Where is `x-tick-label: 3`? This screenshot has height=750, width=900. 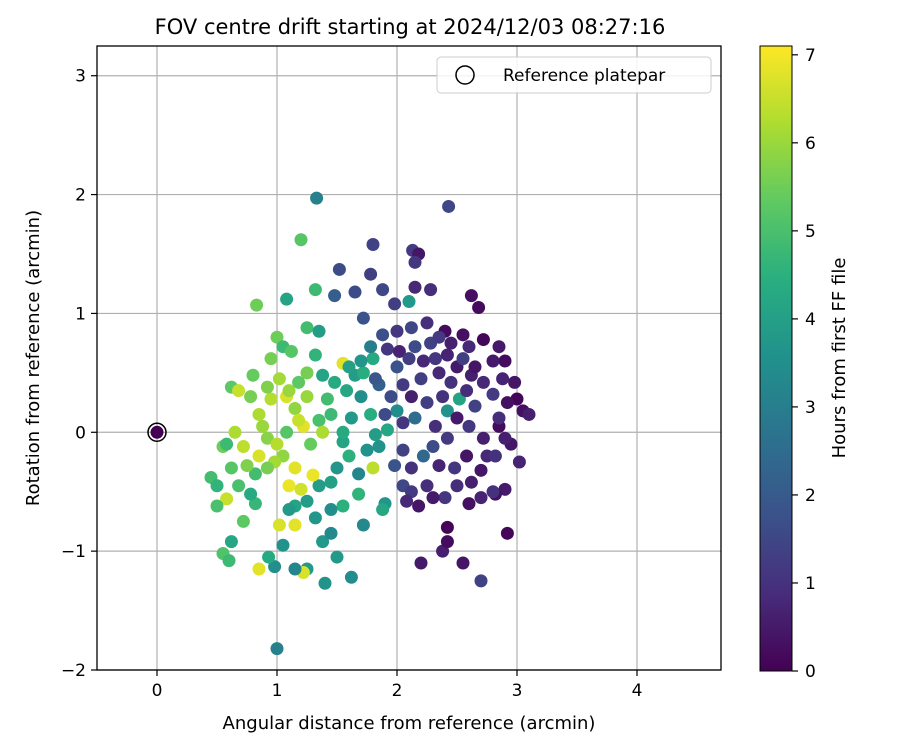 x-tick-label: 3 is located at coordinates (517, 691).